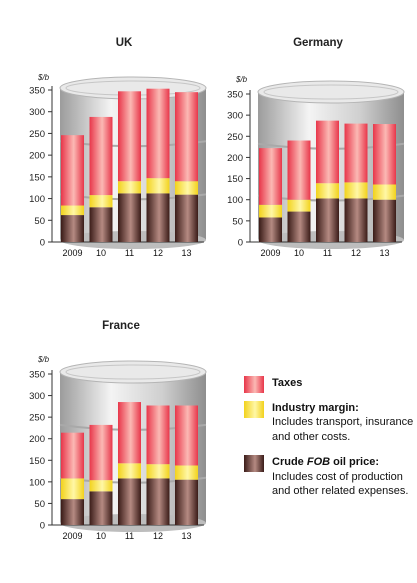 The height and width of the screenshot is (583, 417). Describe the element at coordinates (124, 43) in the screenshot. I see `chart-title: UK` at that location.